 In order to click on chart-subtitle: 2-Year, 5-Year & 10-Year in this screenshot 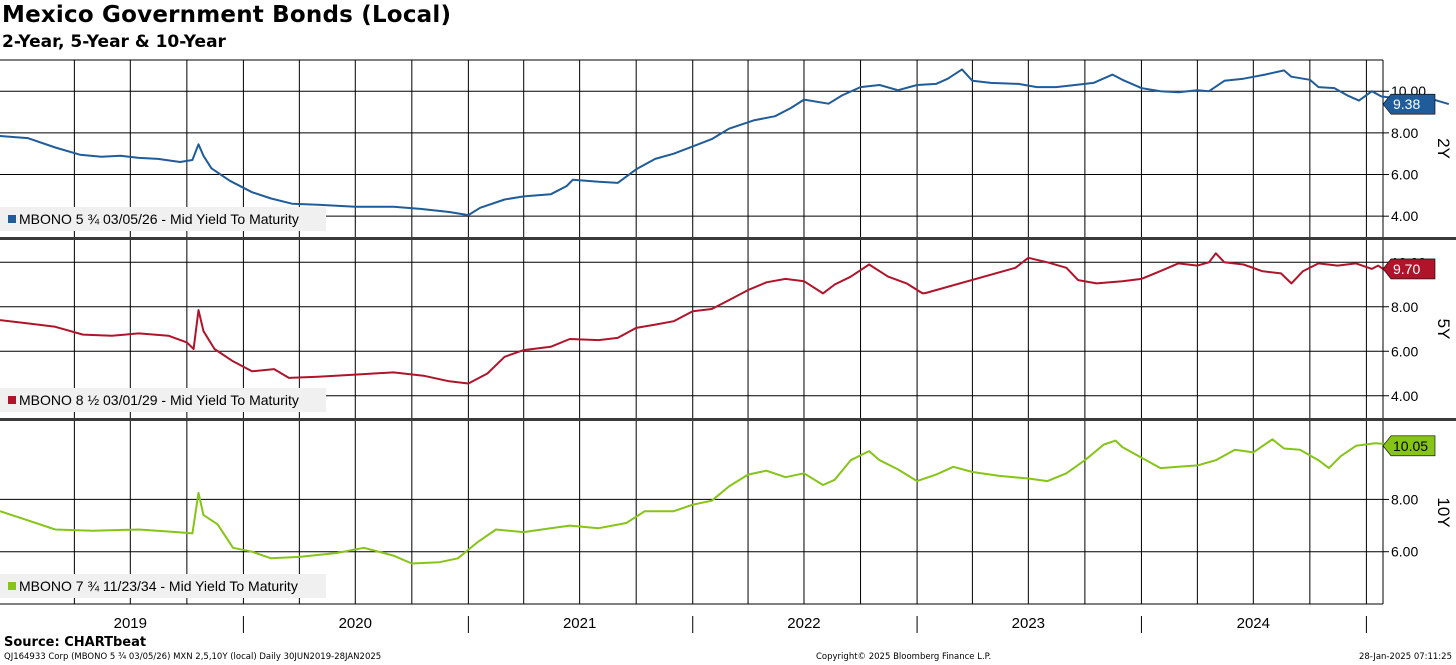, I will do `click(114, 42)`.